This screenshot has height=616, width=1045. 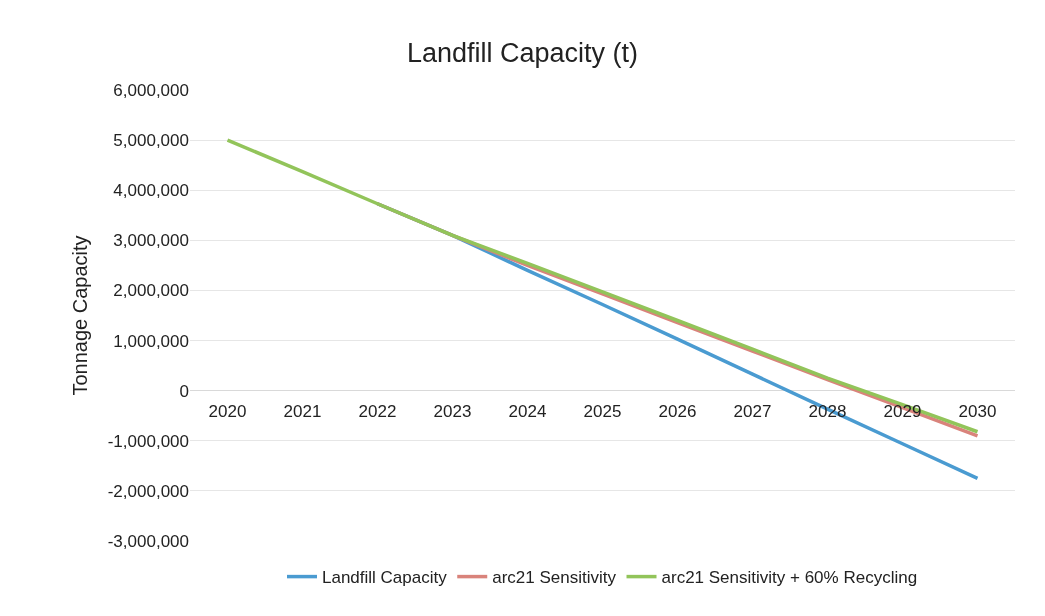 I want to click on y-tick-label: 2,000,000, so click(x=151, y=291).